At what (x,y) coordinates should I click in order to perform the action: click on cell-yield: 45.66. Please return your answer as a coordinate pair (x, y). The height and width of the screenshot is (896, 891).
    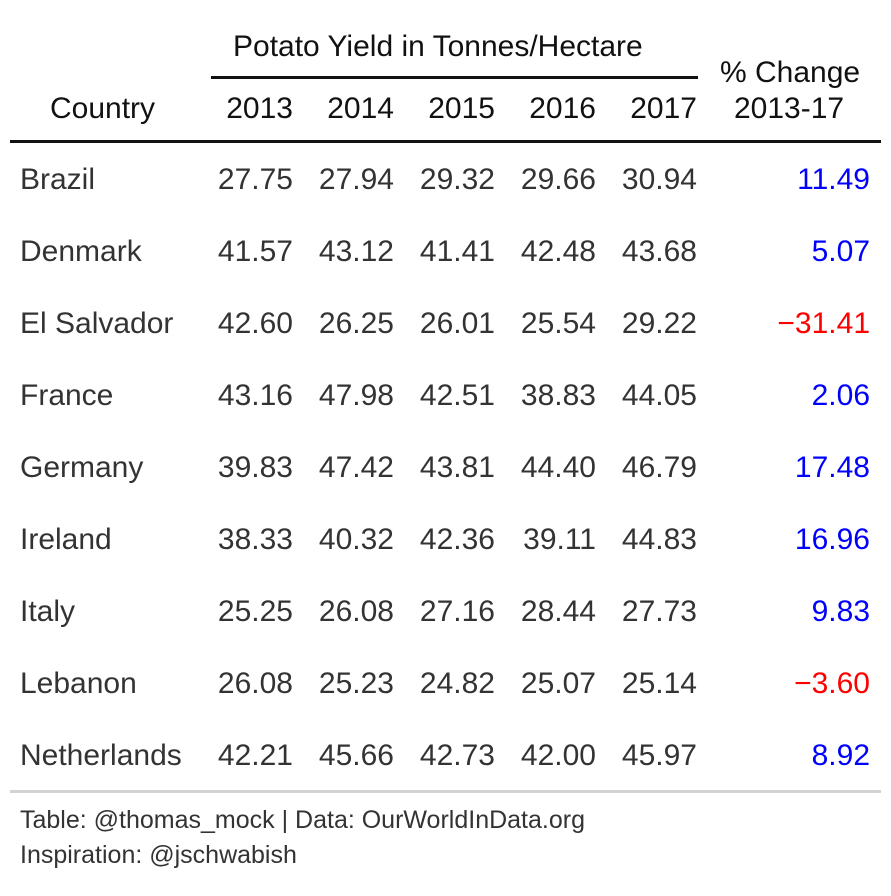
    Looking at the image, I should click on (356, 755).